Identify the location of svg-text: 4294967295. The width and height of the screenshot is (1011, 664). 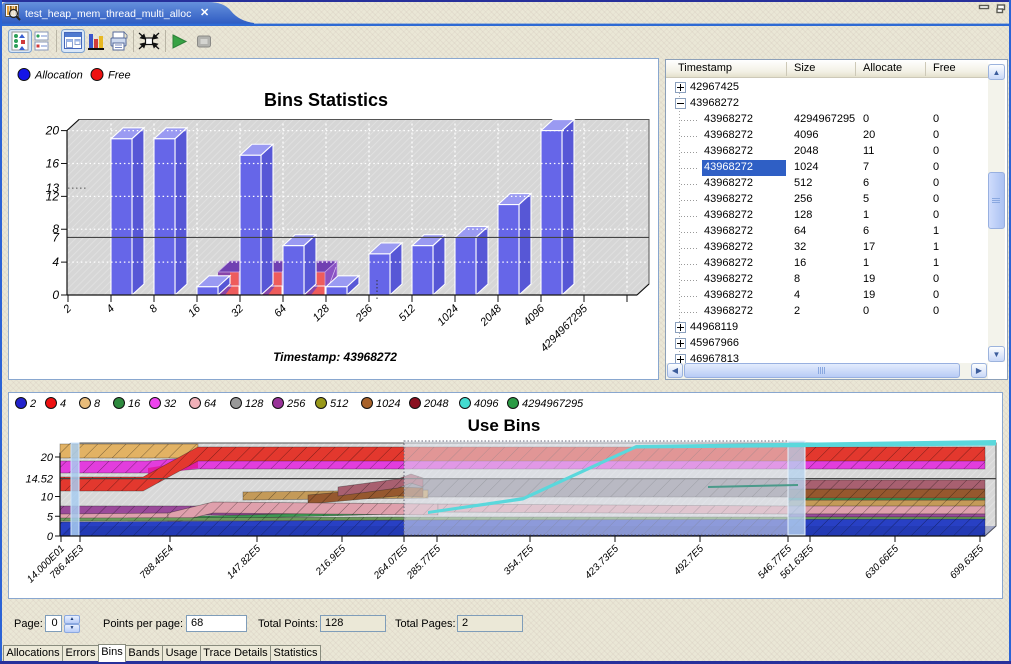
(553, 404).